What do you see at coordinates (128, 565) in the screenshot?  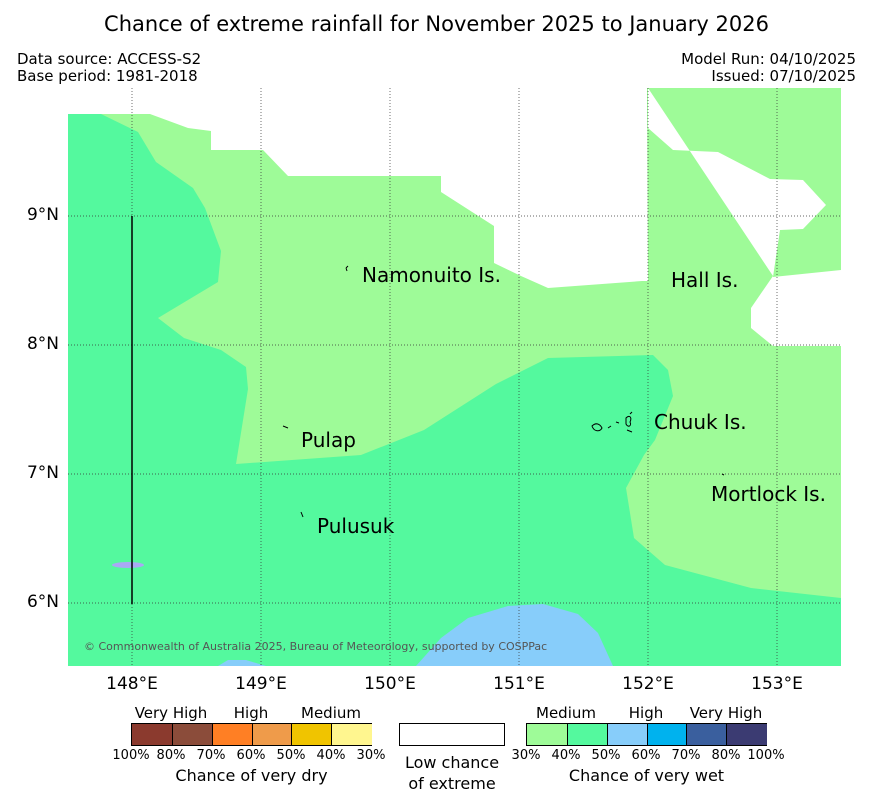 I see `small-patch` at bounding box center [128, 565].